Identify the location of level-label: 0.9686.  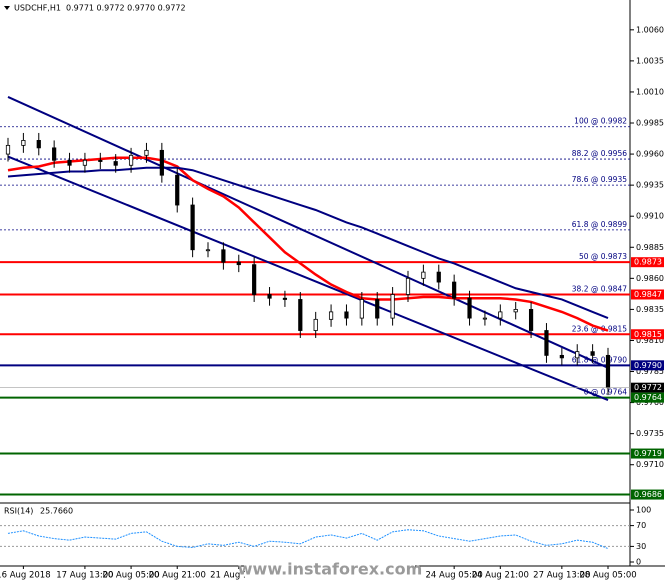
(648, 494).